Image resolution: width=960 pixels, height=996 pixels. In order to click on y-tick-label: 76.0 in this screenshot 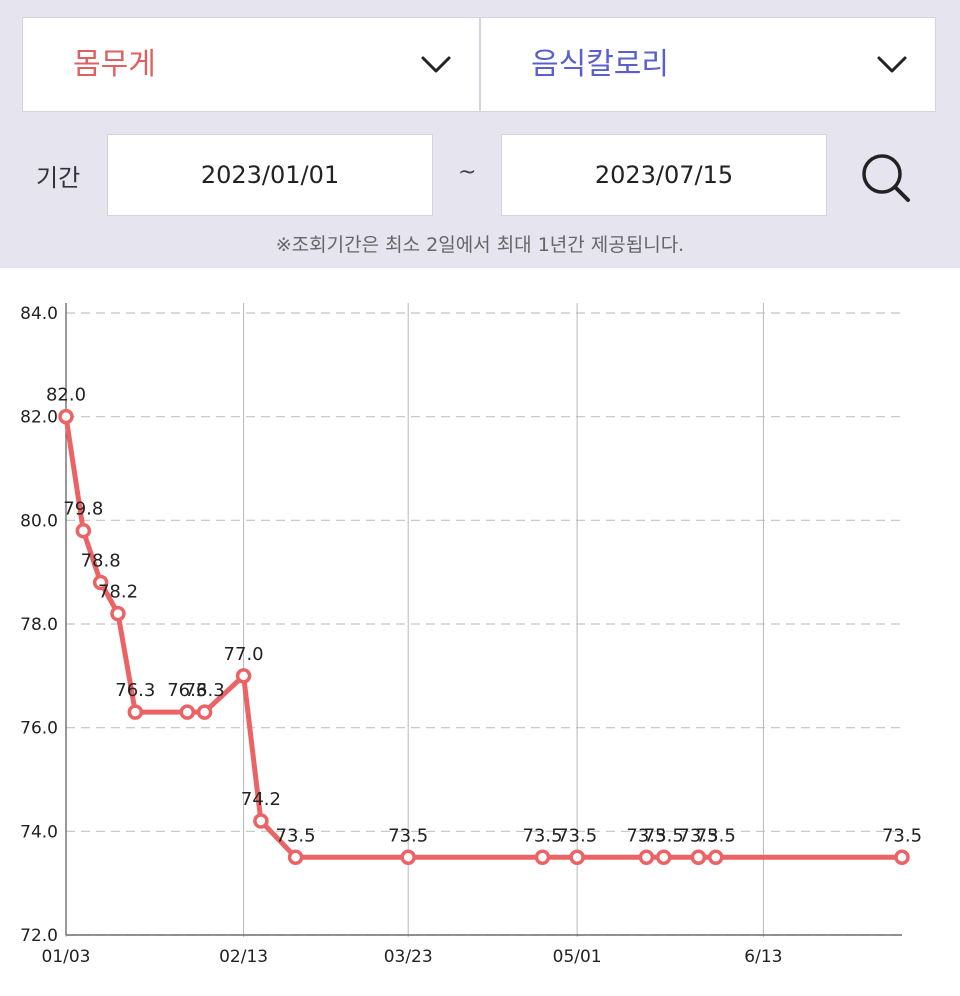, I will do `click(39, 729)`.